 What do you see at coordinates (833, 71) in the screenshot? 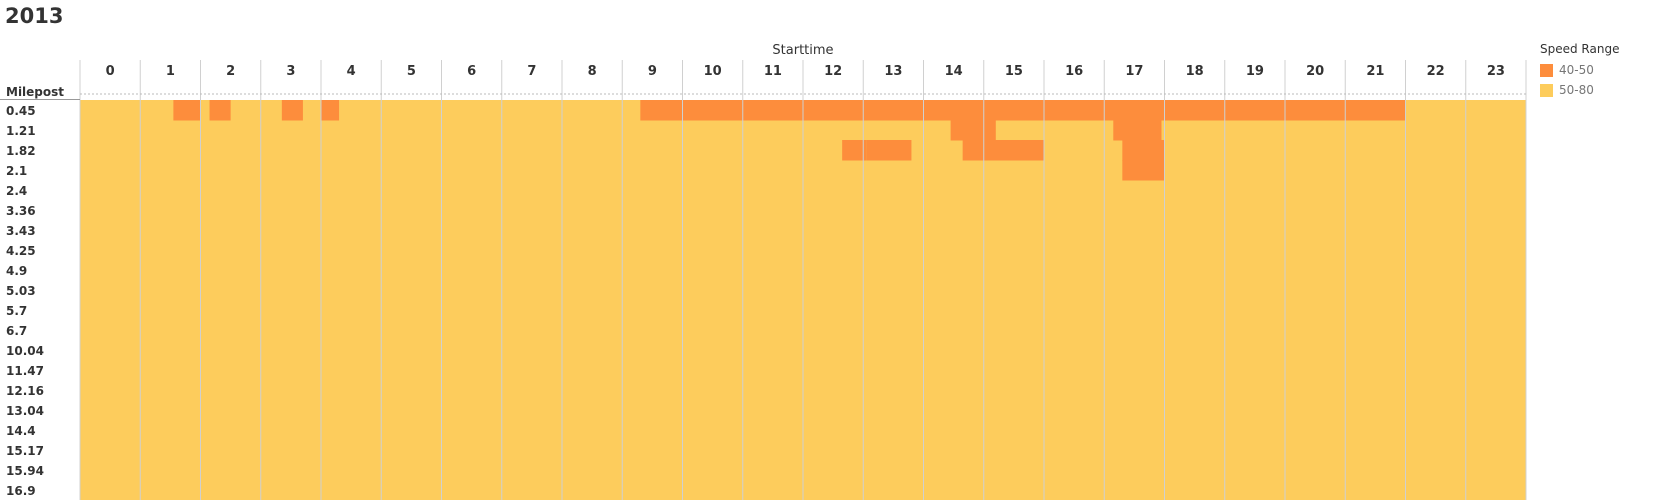
I see `x-tick-label: 12` at bounding box center [833, 71].